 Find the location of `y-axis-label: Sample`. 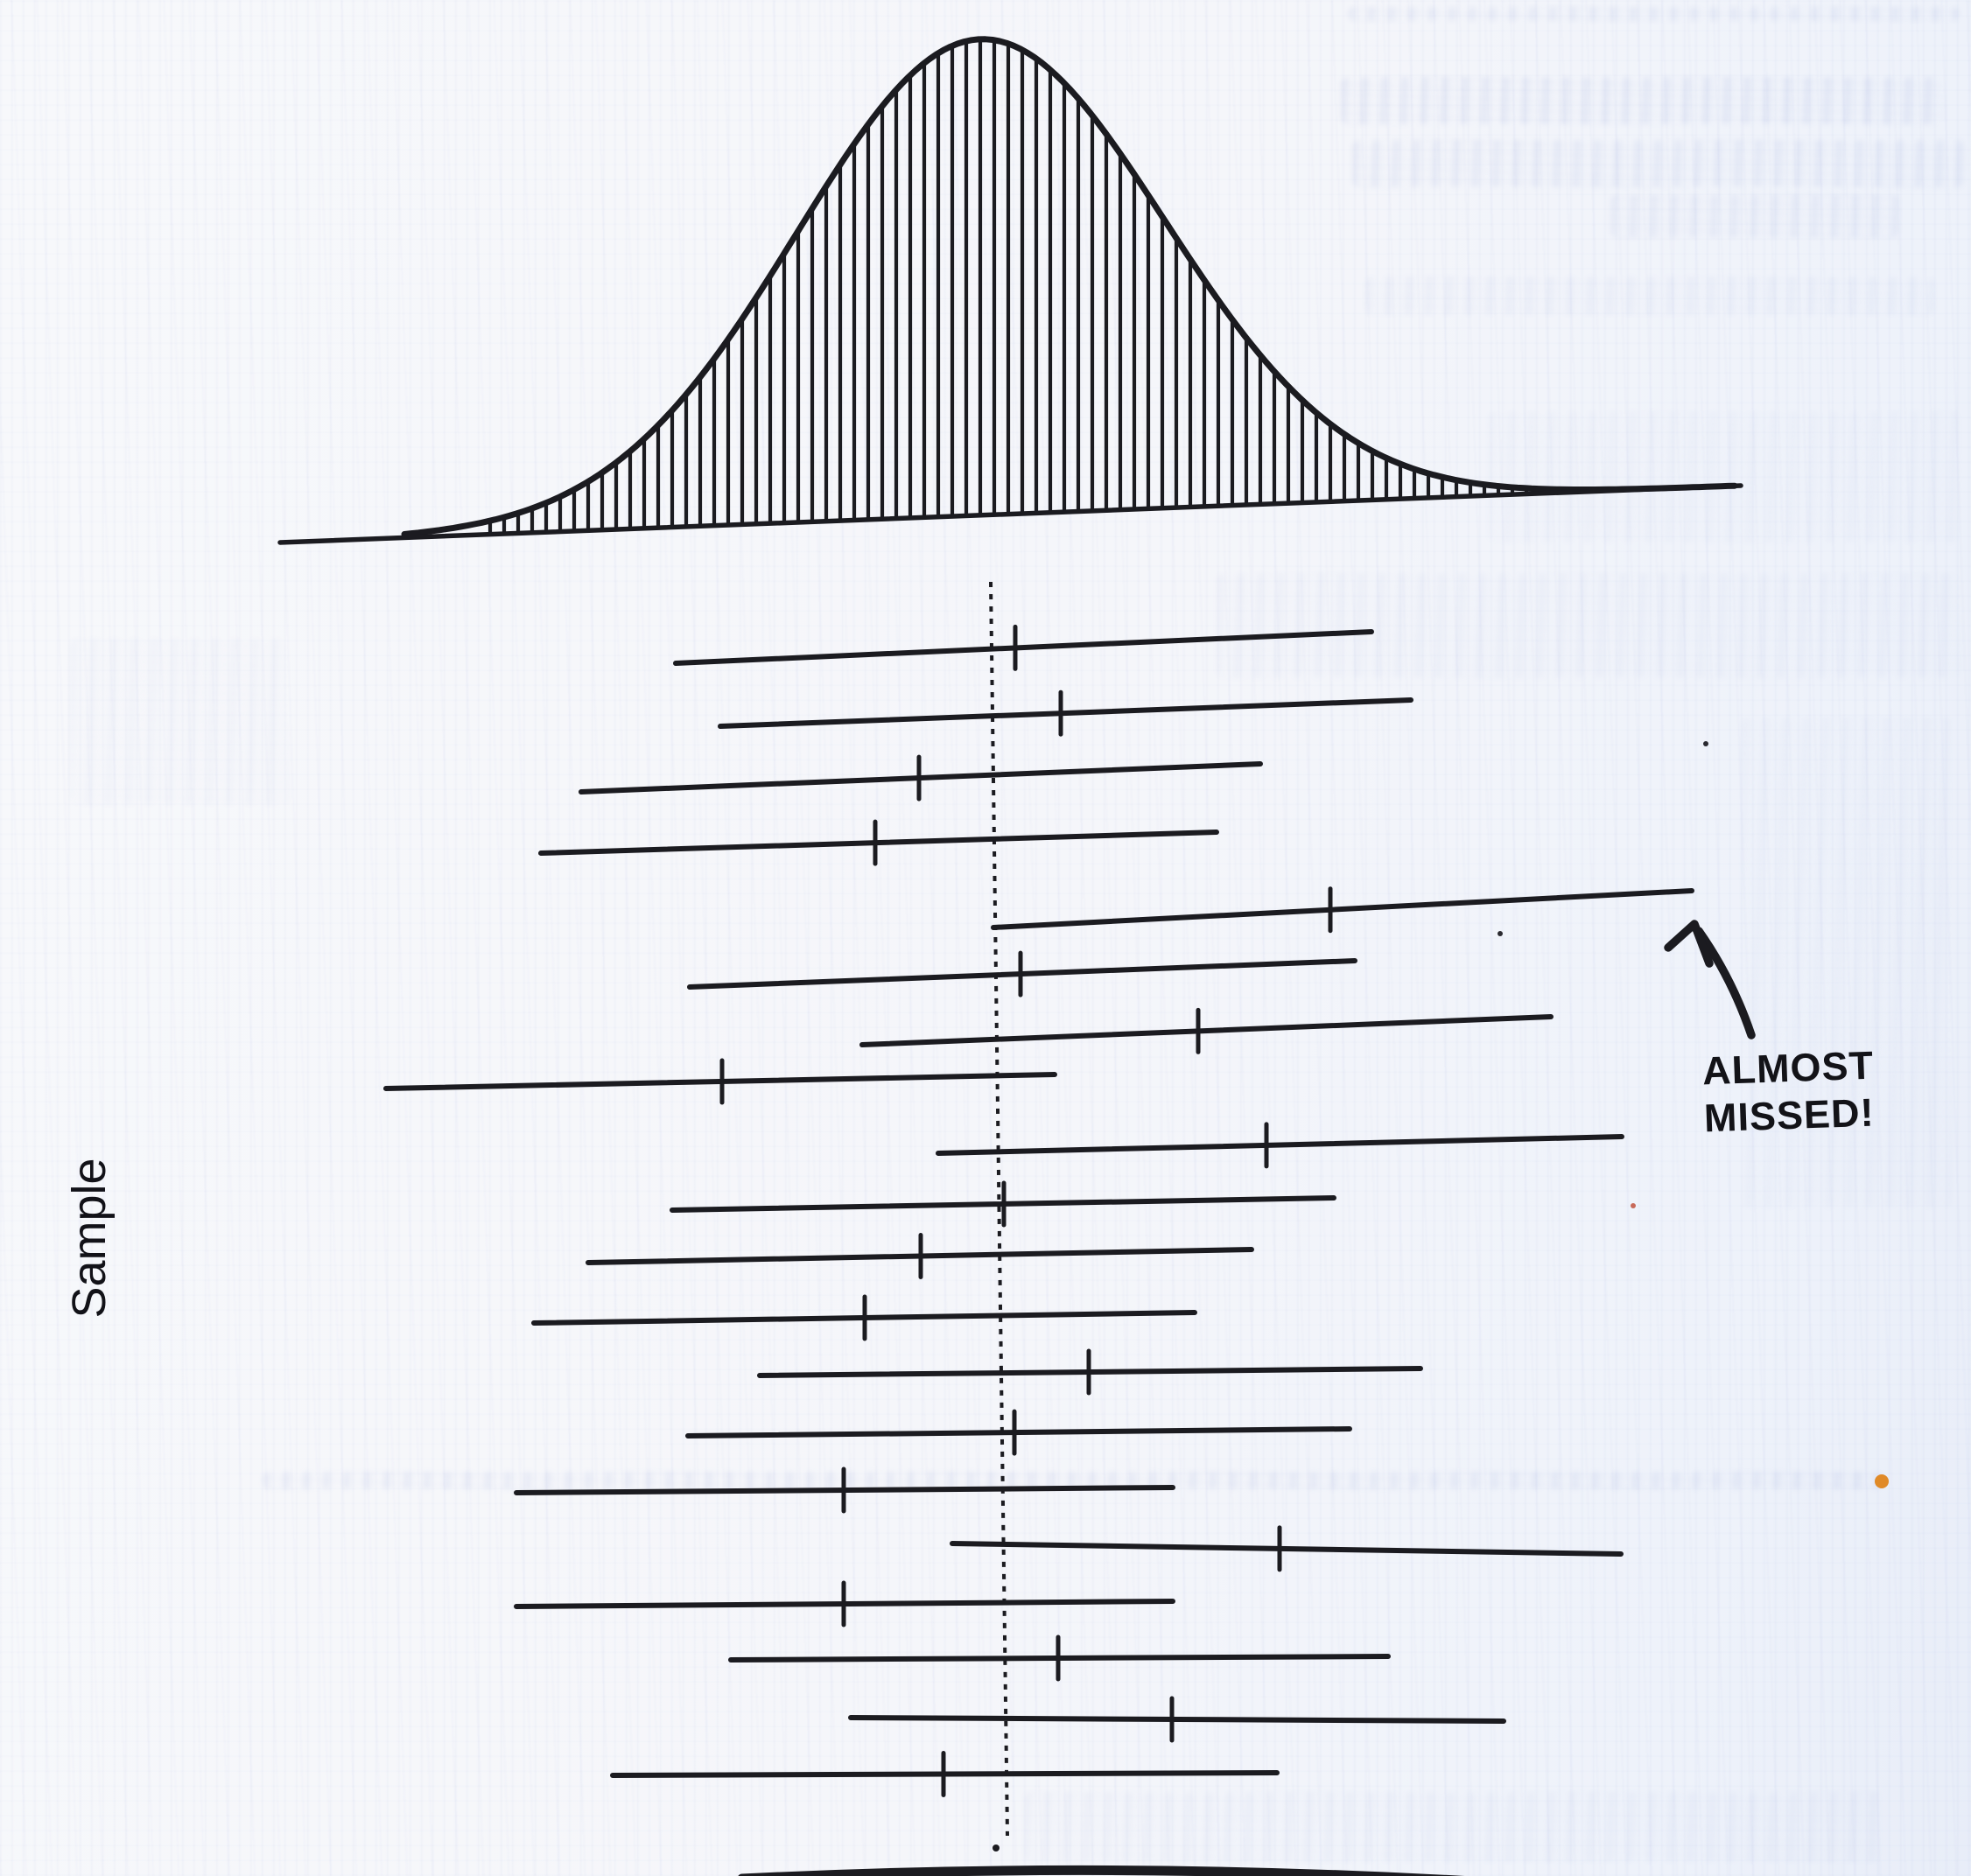

y-axis-label: Sample is located at coordinates (89, 1238).